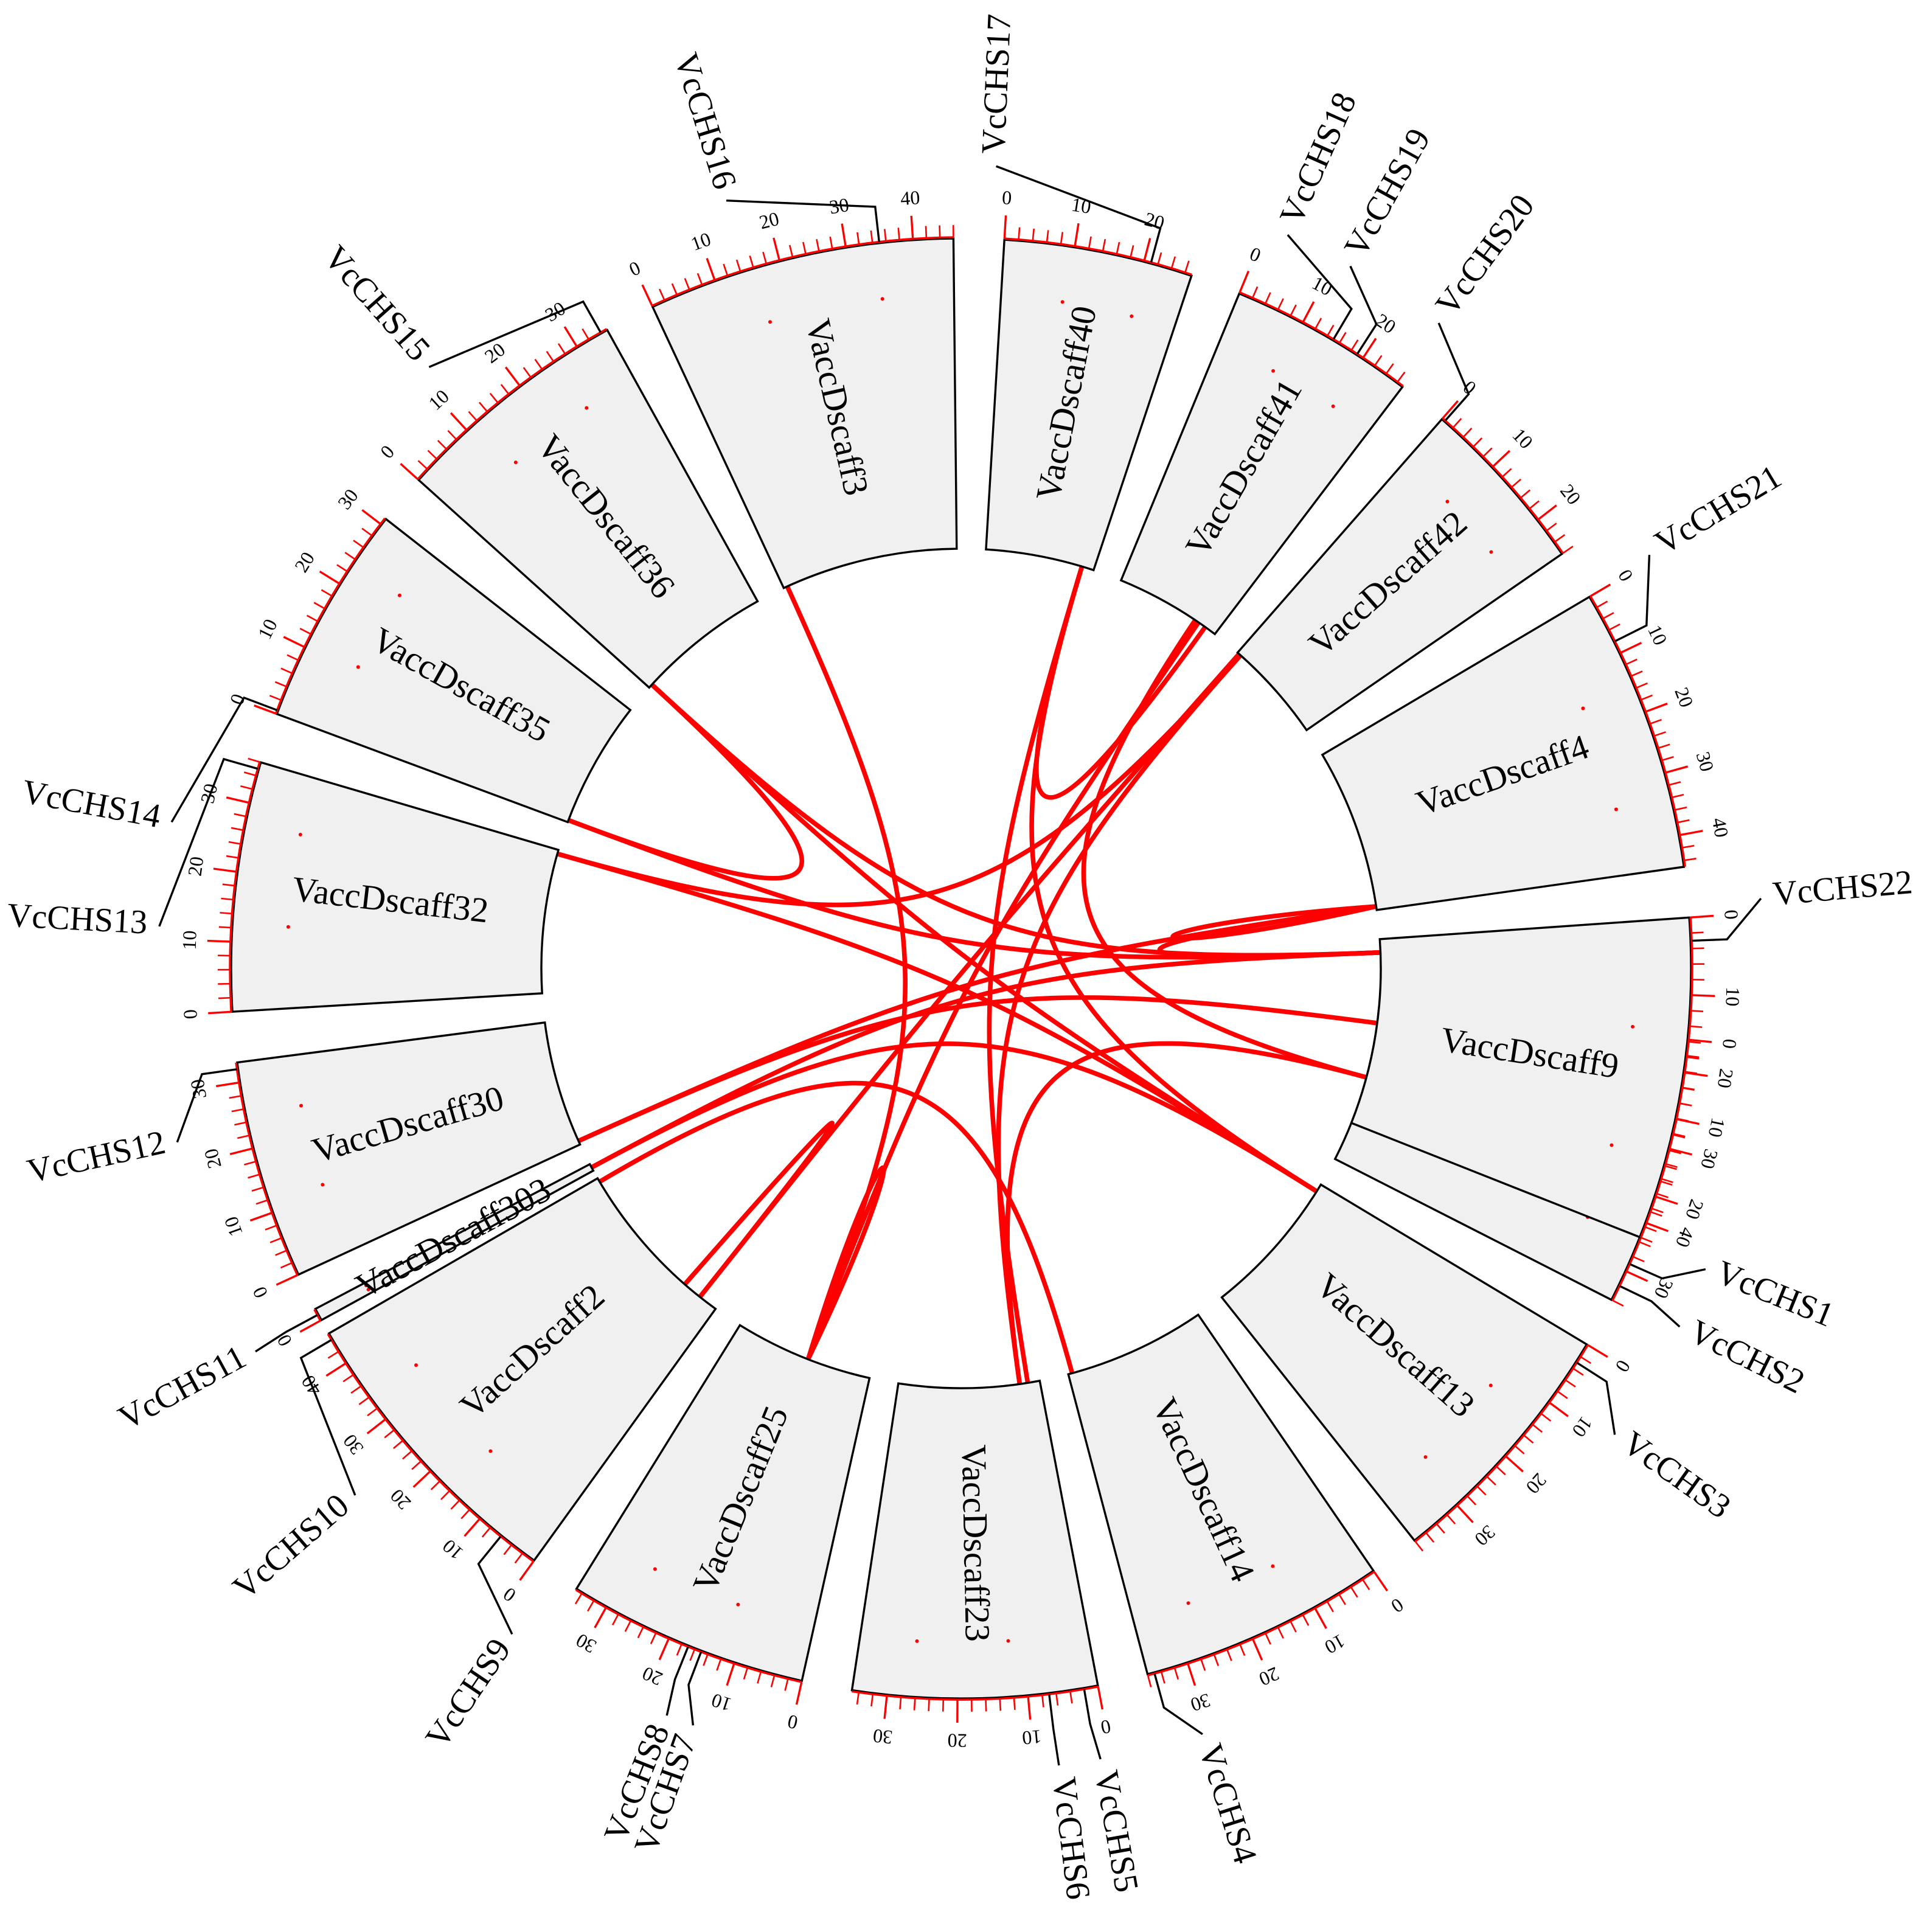 This screenshot has height=1932, width=1924. What do you see at coordinates (468, 1693) in the screenshot?
I see `gene-label: VcCHS9` at bounding box center [468, 1693].